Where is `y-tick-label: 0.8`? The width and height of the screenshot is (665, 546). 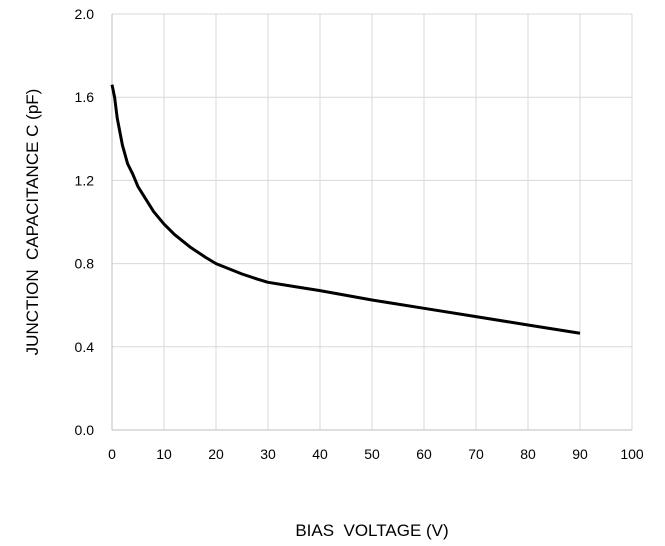 y-tick-label: 0.8 is located at coordinates (85, 264).